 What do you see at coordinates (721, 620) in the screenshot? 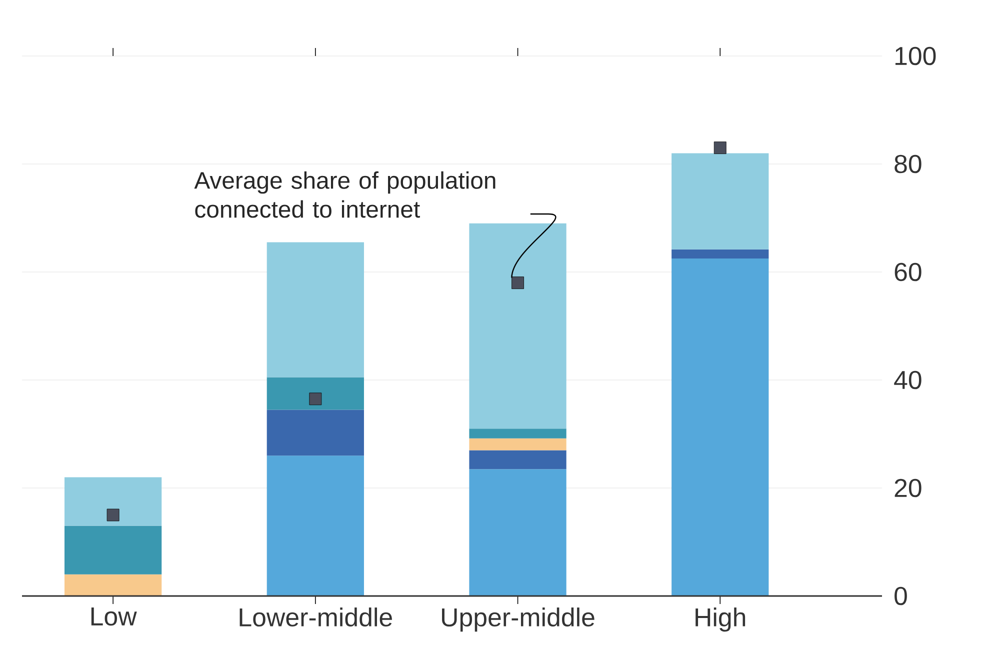
I see `x-tick-label: High` at bounding box center [721, 620].